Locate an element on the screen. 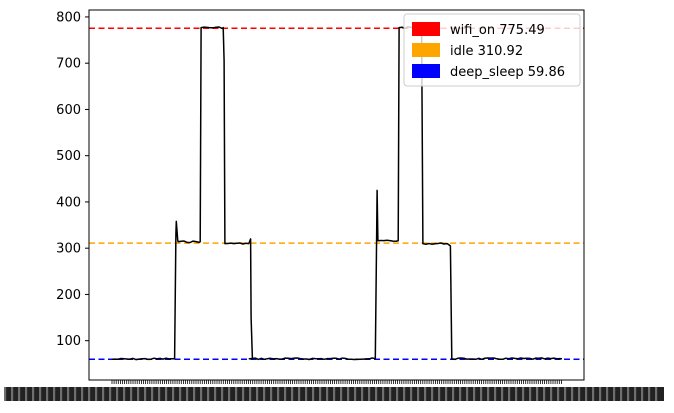  legend-label-deep_sleep: deep_sleep 59.86 is located at coordinates (507, 72).